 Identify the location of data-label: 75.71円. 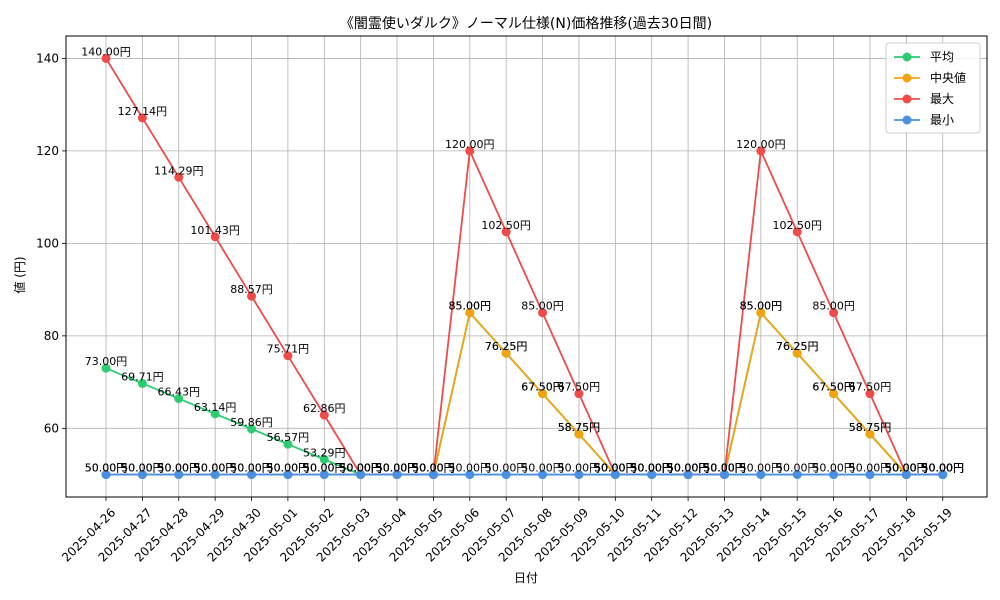
(288, 349).